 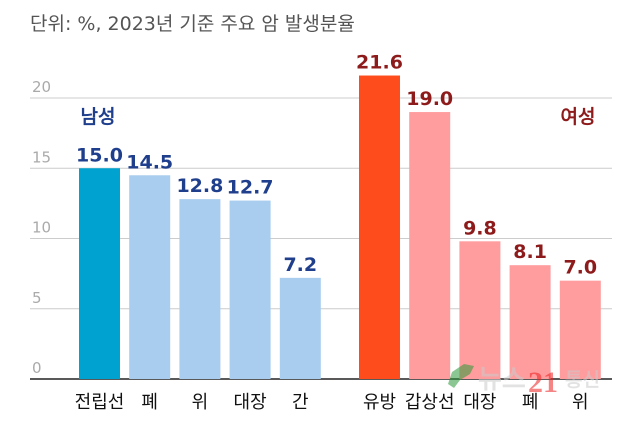 I want to click on value-label: 9.8, so click(x=480, y=228).